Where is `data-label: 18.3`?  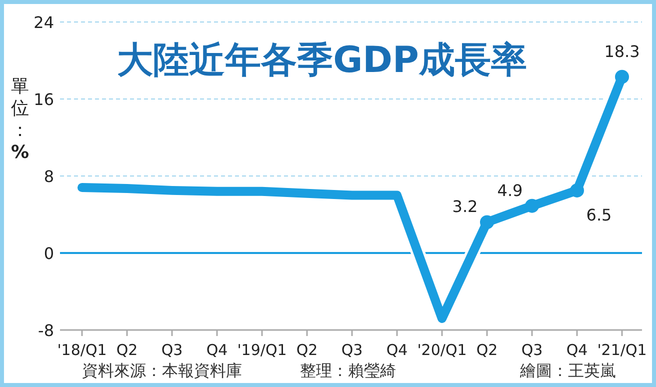 data-label: 18.3 is located at coordinates (622, 51).